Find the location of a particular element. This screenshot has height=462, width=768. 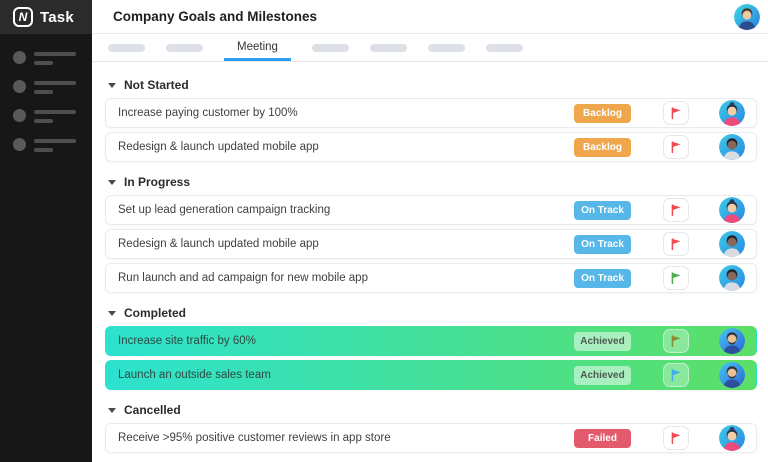

header: Company Goals and Milestones is located at coordinates (430, 17).